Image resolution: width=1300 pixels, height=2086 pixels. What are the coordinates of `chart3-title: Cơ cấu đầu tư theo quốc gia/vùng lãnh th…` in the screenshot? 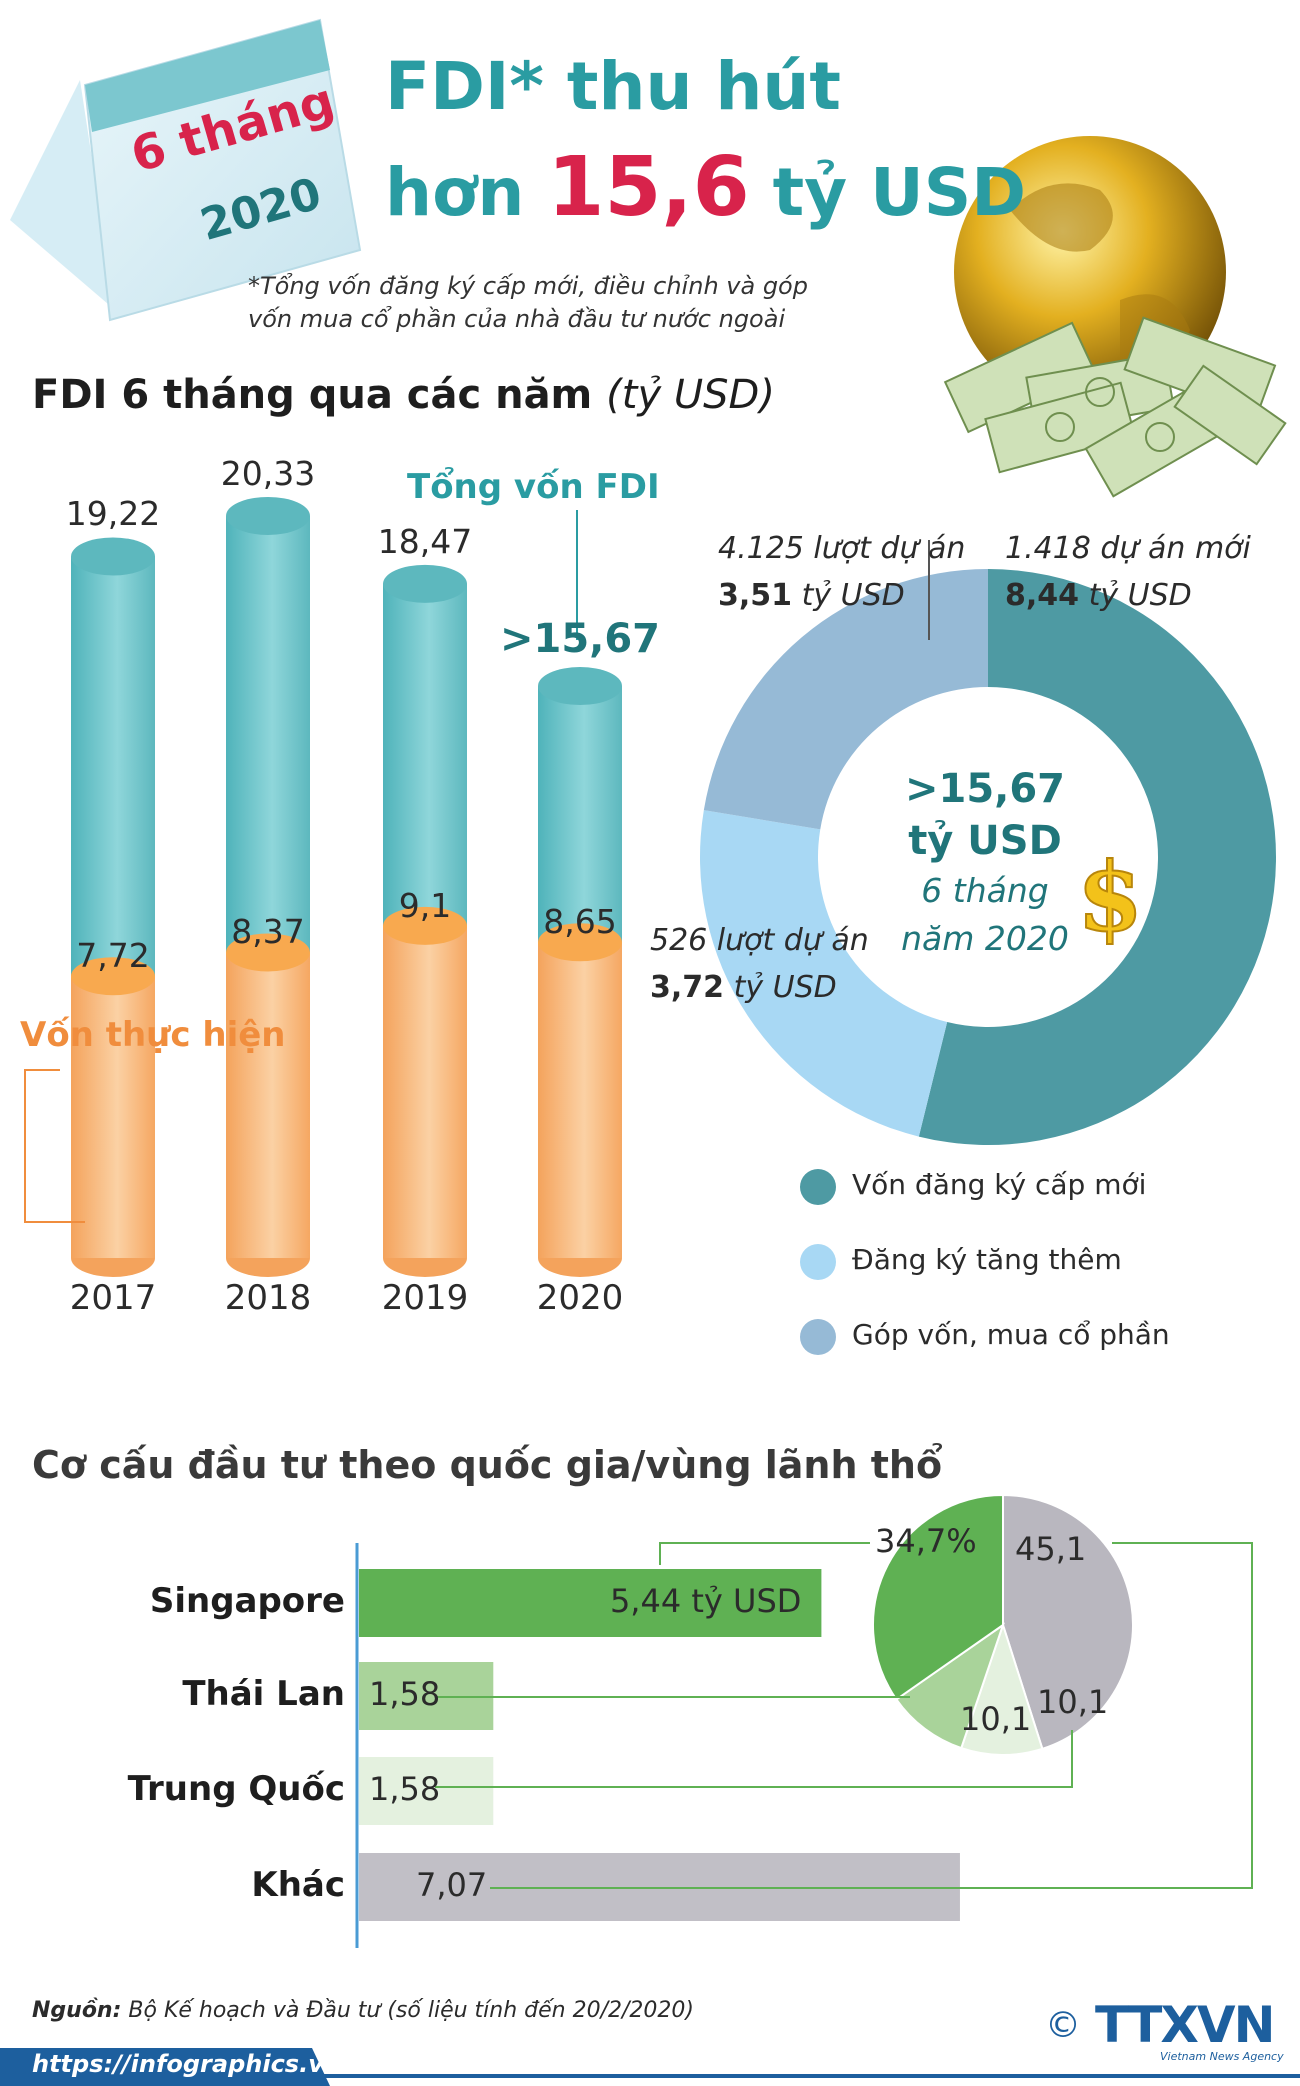 It's located at (487, 1465).